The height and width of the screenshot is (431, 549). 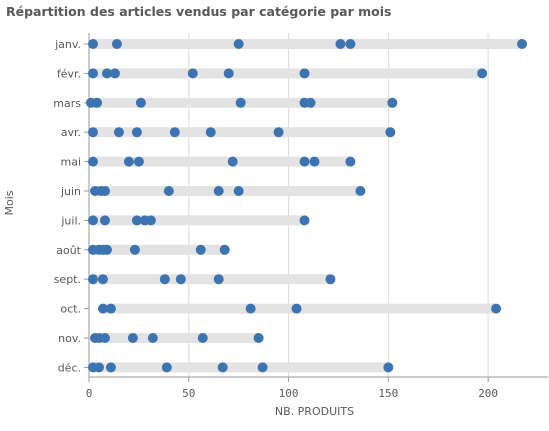 What do you see at coordinates (70, 191) in the screenshot?
I see `y-tick-label: juin` at bounding box center [70, 191].